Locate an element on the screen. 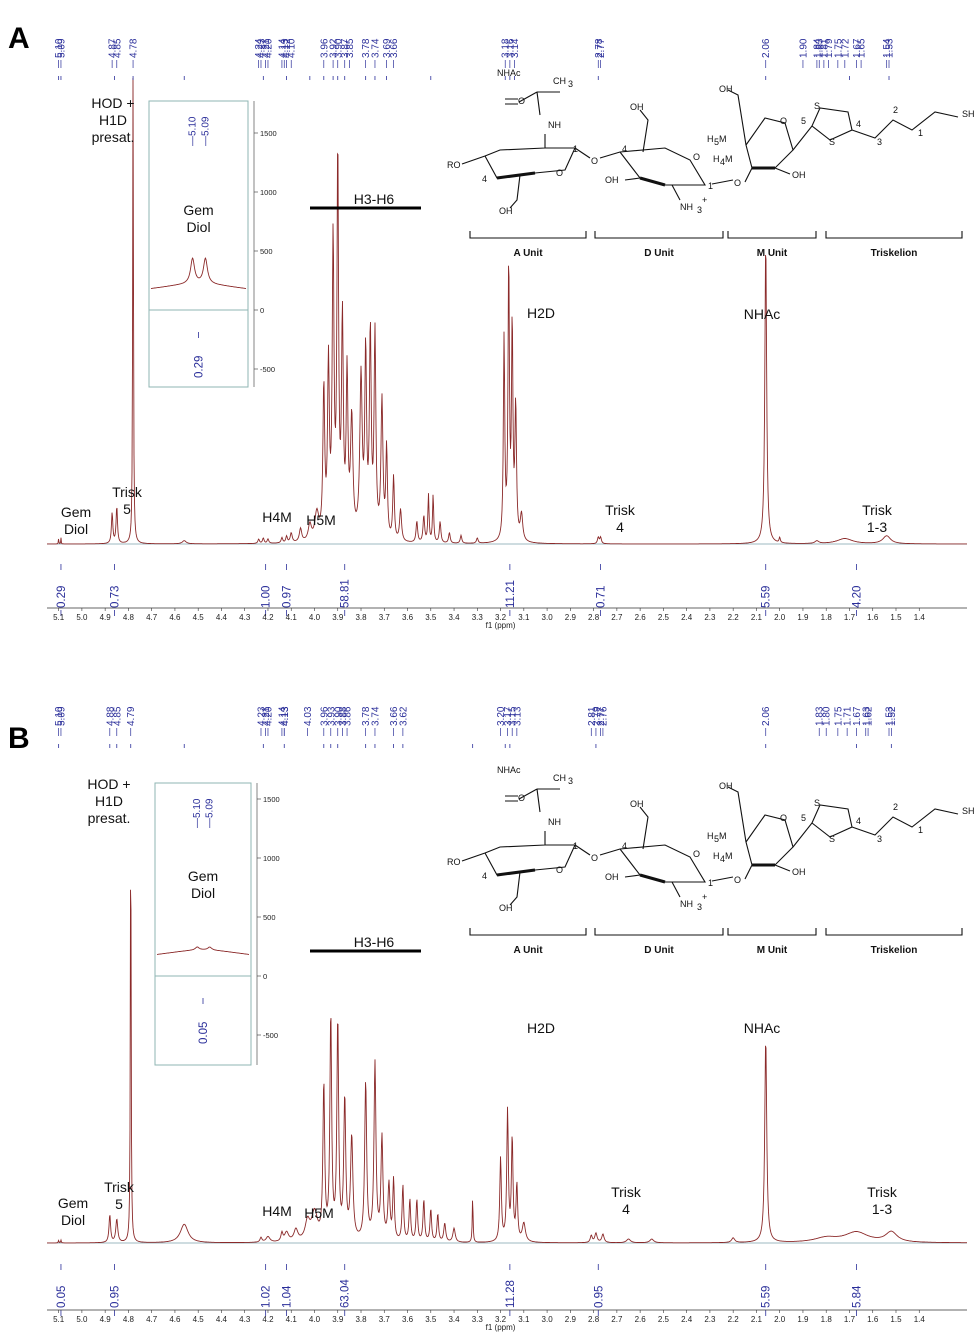 The width and height of the screenshot is (980, 1336). unit-bracket is located at coordinates (659, 932).